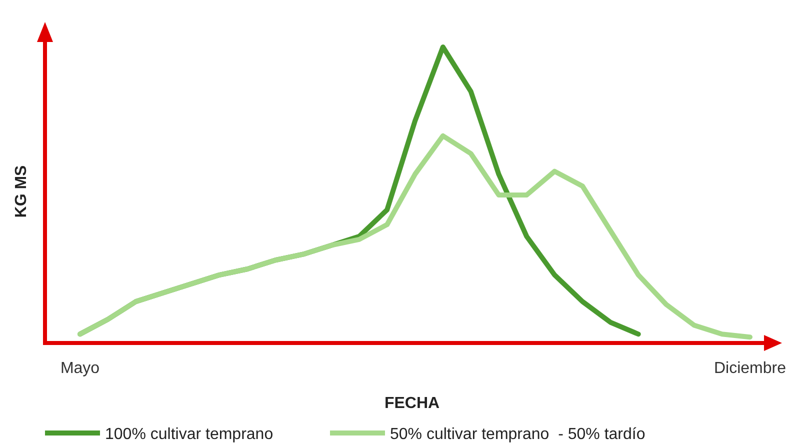 This screenshot has height=447, width=812. I want to click on x-tick-label: Diciembre, so click(750, 368).